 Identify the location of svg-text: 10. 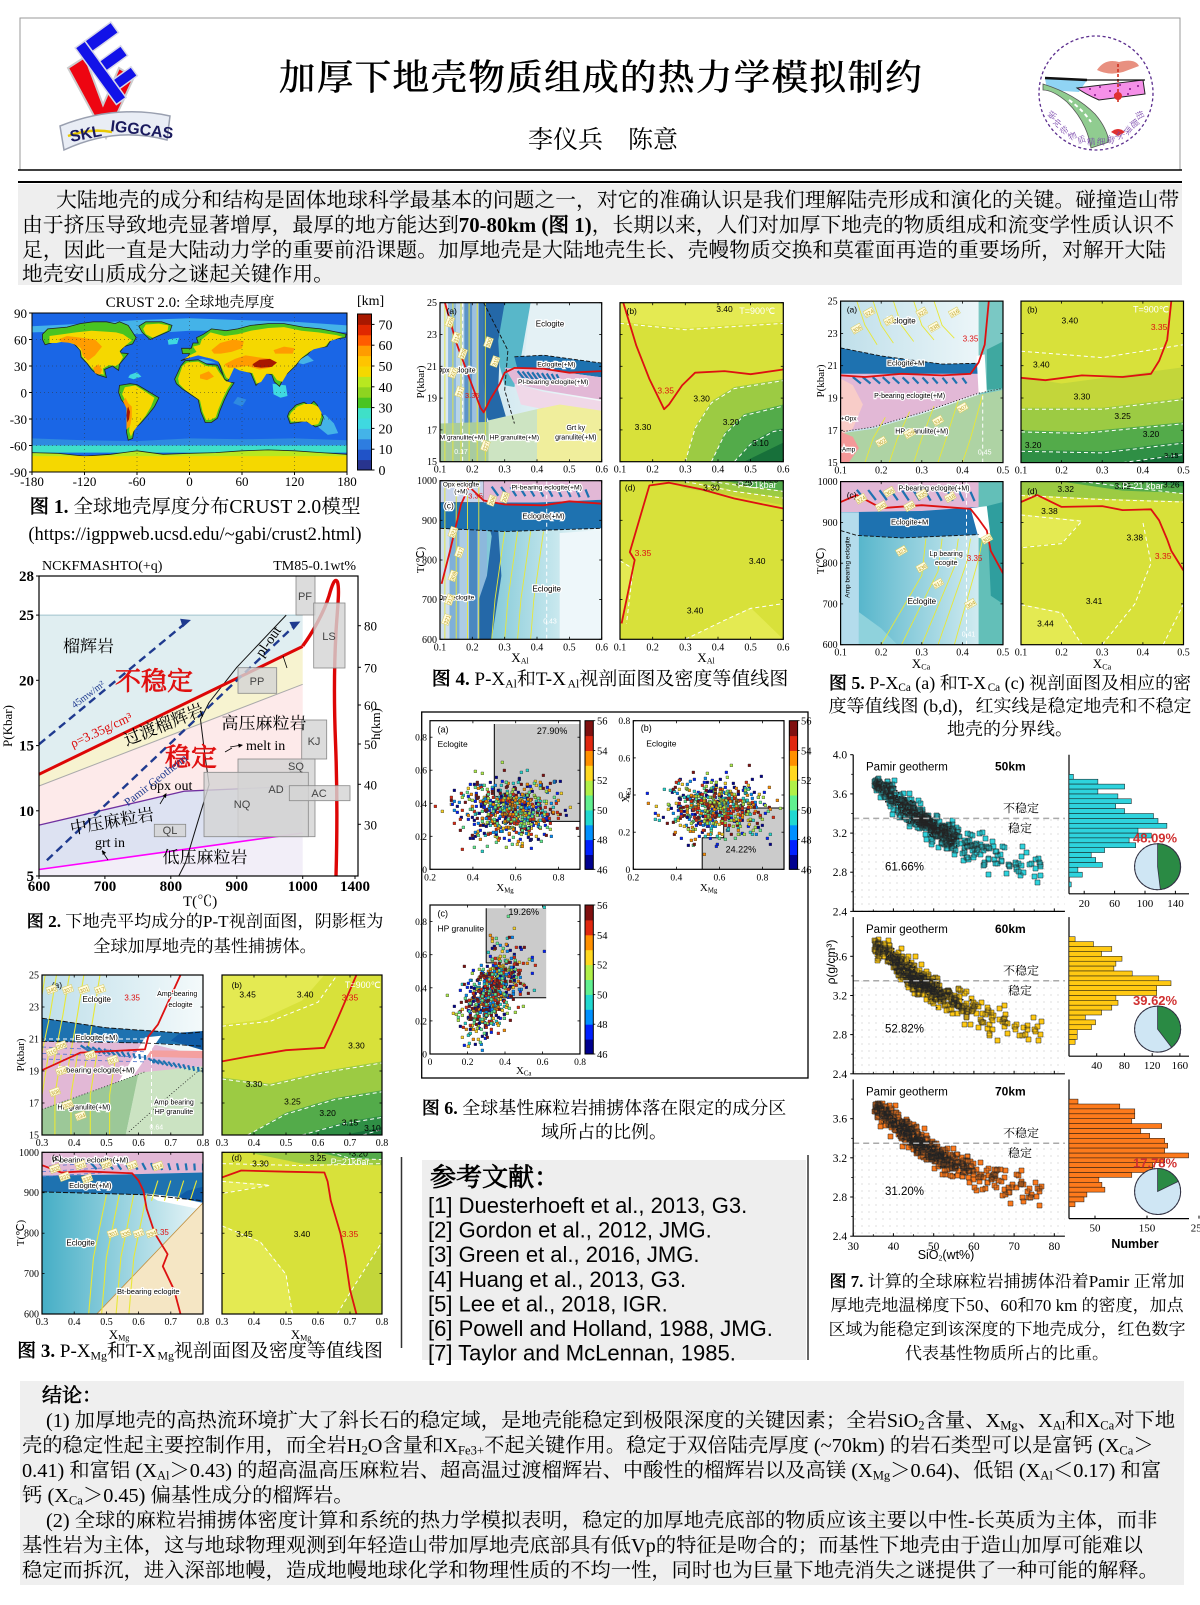
(386, 450).